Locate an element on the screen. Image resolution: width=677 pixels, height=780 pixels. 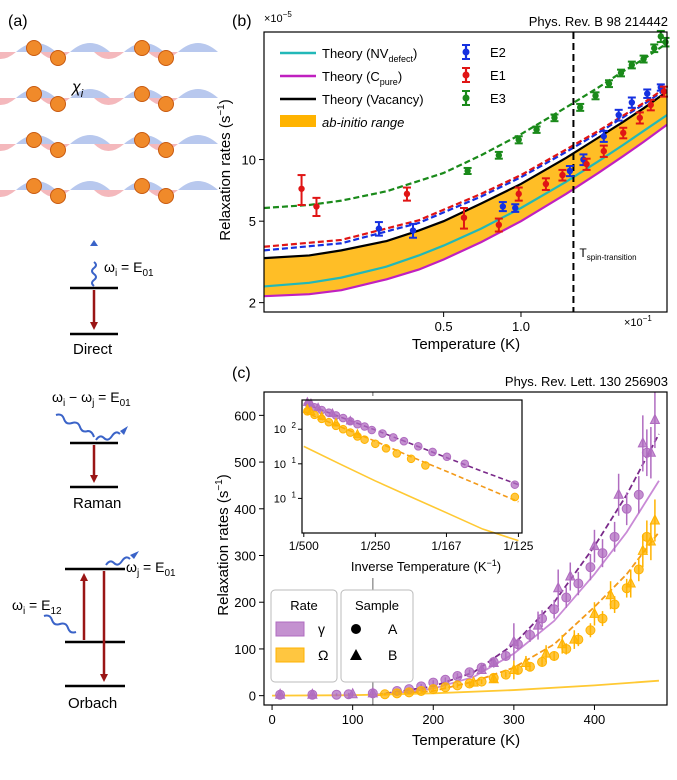
orbach-left-equation: ωi = E12 is located at coordinates (37, 607).